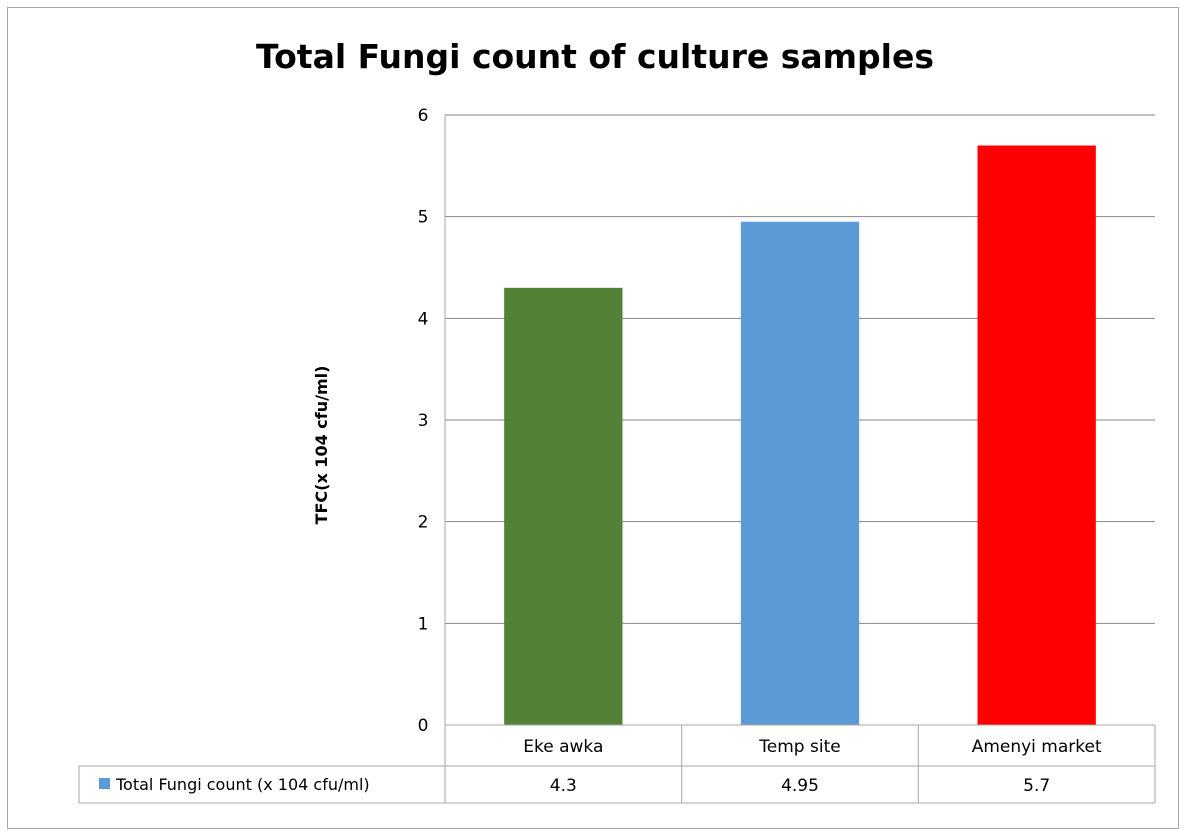 The height and width of the screenshot is (831, 1181). I want to click on data-table-value: 4.3, so click(563, 786).